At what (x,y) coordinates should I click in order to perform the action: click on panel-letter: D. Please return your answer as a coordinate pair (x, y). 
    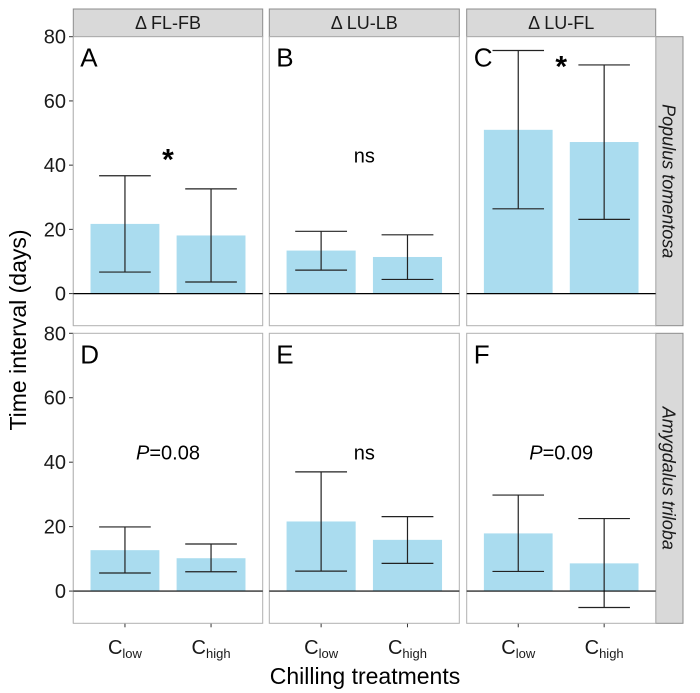
    Looking at the image, I should click on (89, 354).